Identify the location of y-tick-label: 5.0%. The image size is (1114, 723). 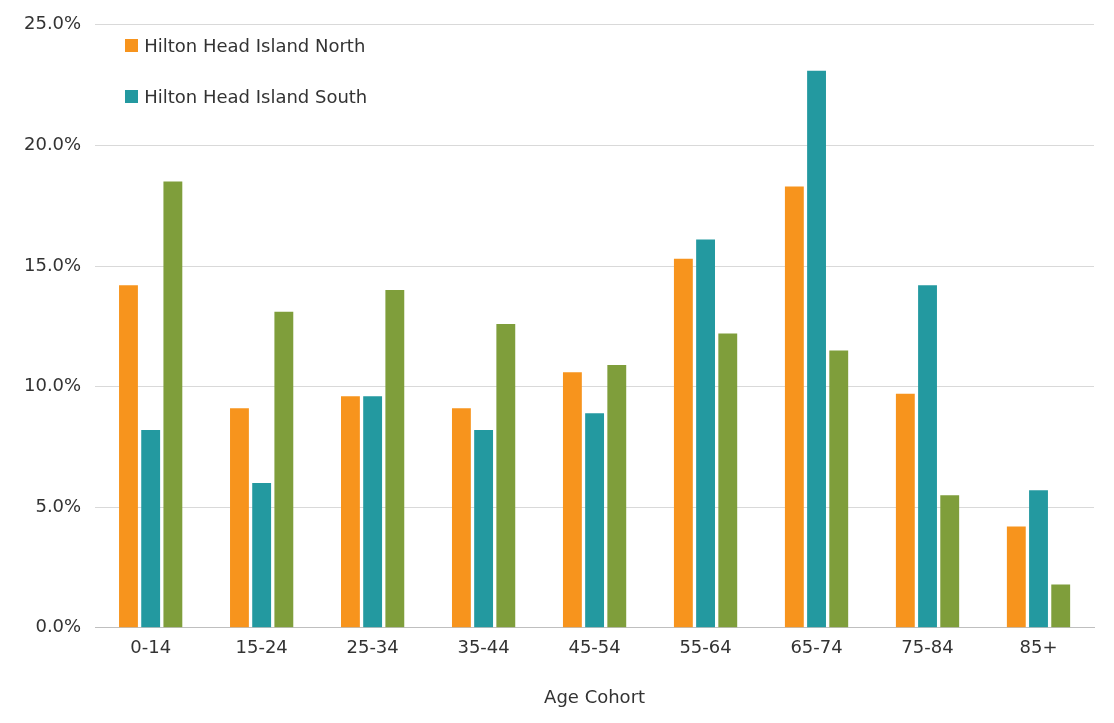
(58, 505).